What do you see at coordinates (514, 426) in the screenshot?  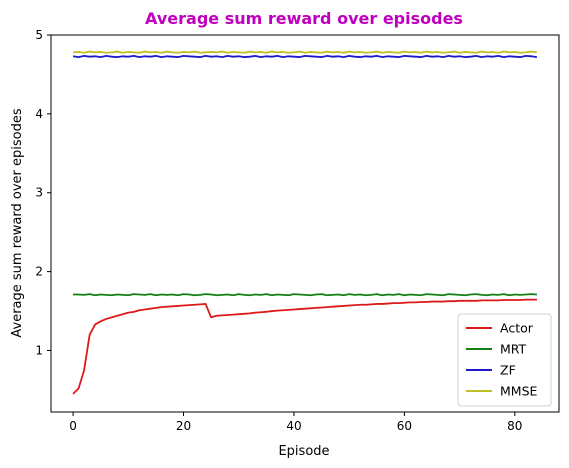 I see `x-tick-label: 80` at bounding box center [514, 426].